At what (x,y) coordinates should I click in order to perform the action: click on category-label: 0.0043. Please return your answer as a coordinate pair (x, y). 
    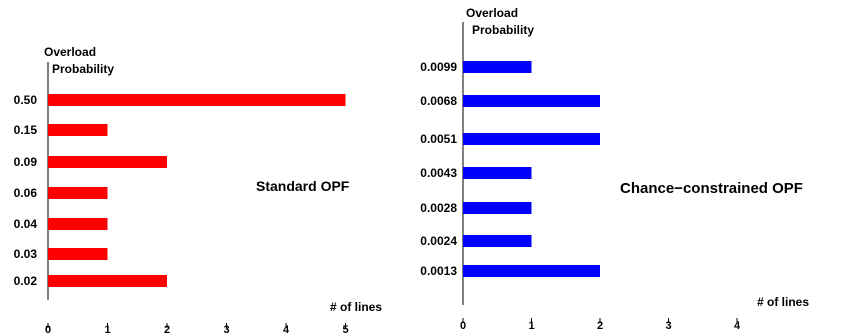
    Looking at the image, I should click on (438, 173).